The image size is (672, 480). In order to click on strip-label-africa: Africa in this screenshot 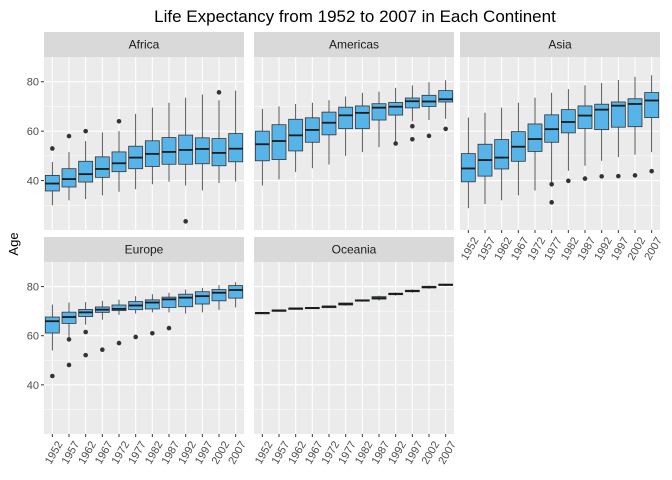, I will do `click(144, 45)`.